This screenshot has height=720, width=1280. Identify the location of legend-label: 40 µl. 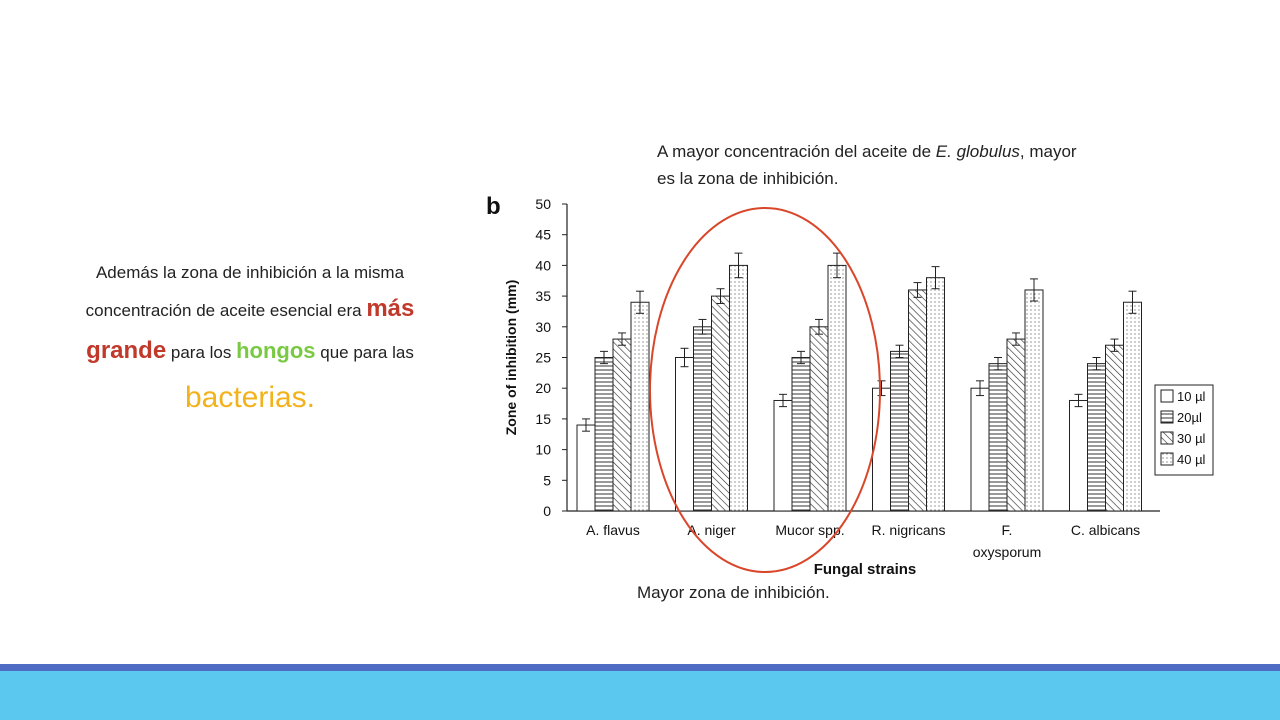
(1191, 459).